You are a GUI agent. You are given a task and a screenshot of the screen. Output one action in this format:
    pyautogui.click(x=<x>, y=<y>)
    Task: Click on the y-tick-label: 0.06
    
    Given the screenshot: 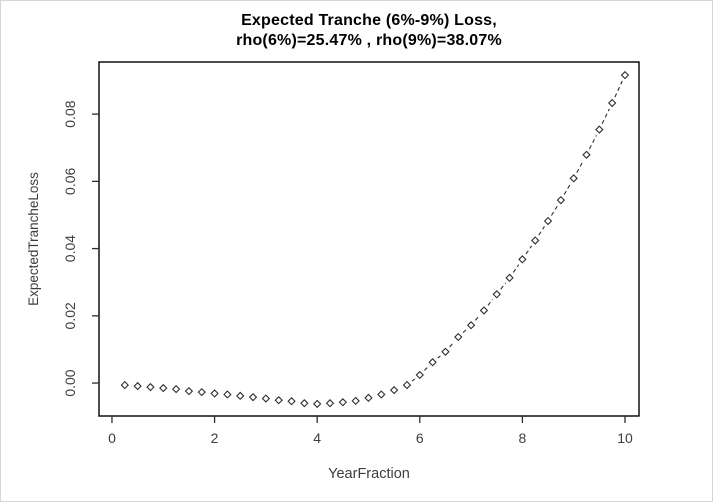 What is the action you would take?
    pyautogui.click(x=70, y=181)
    